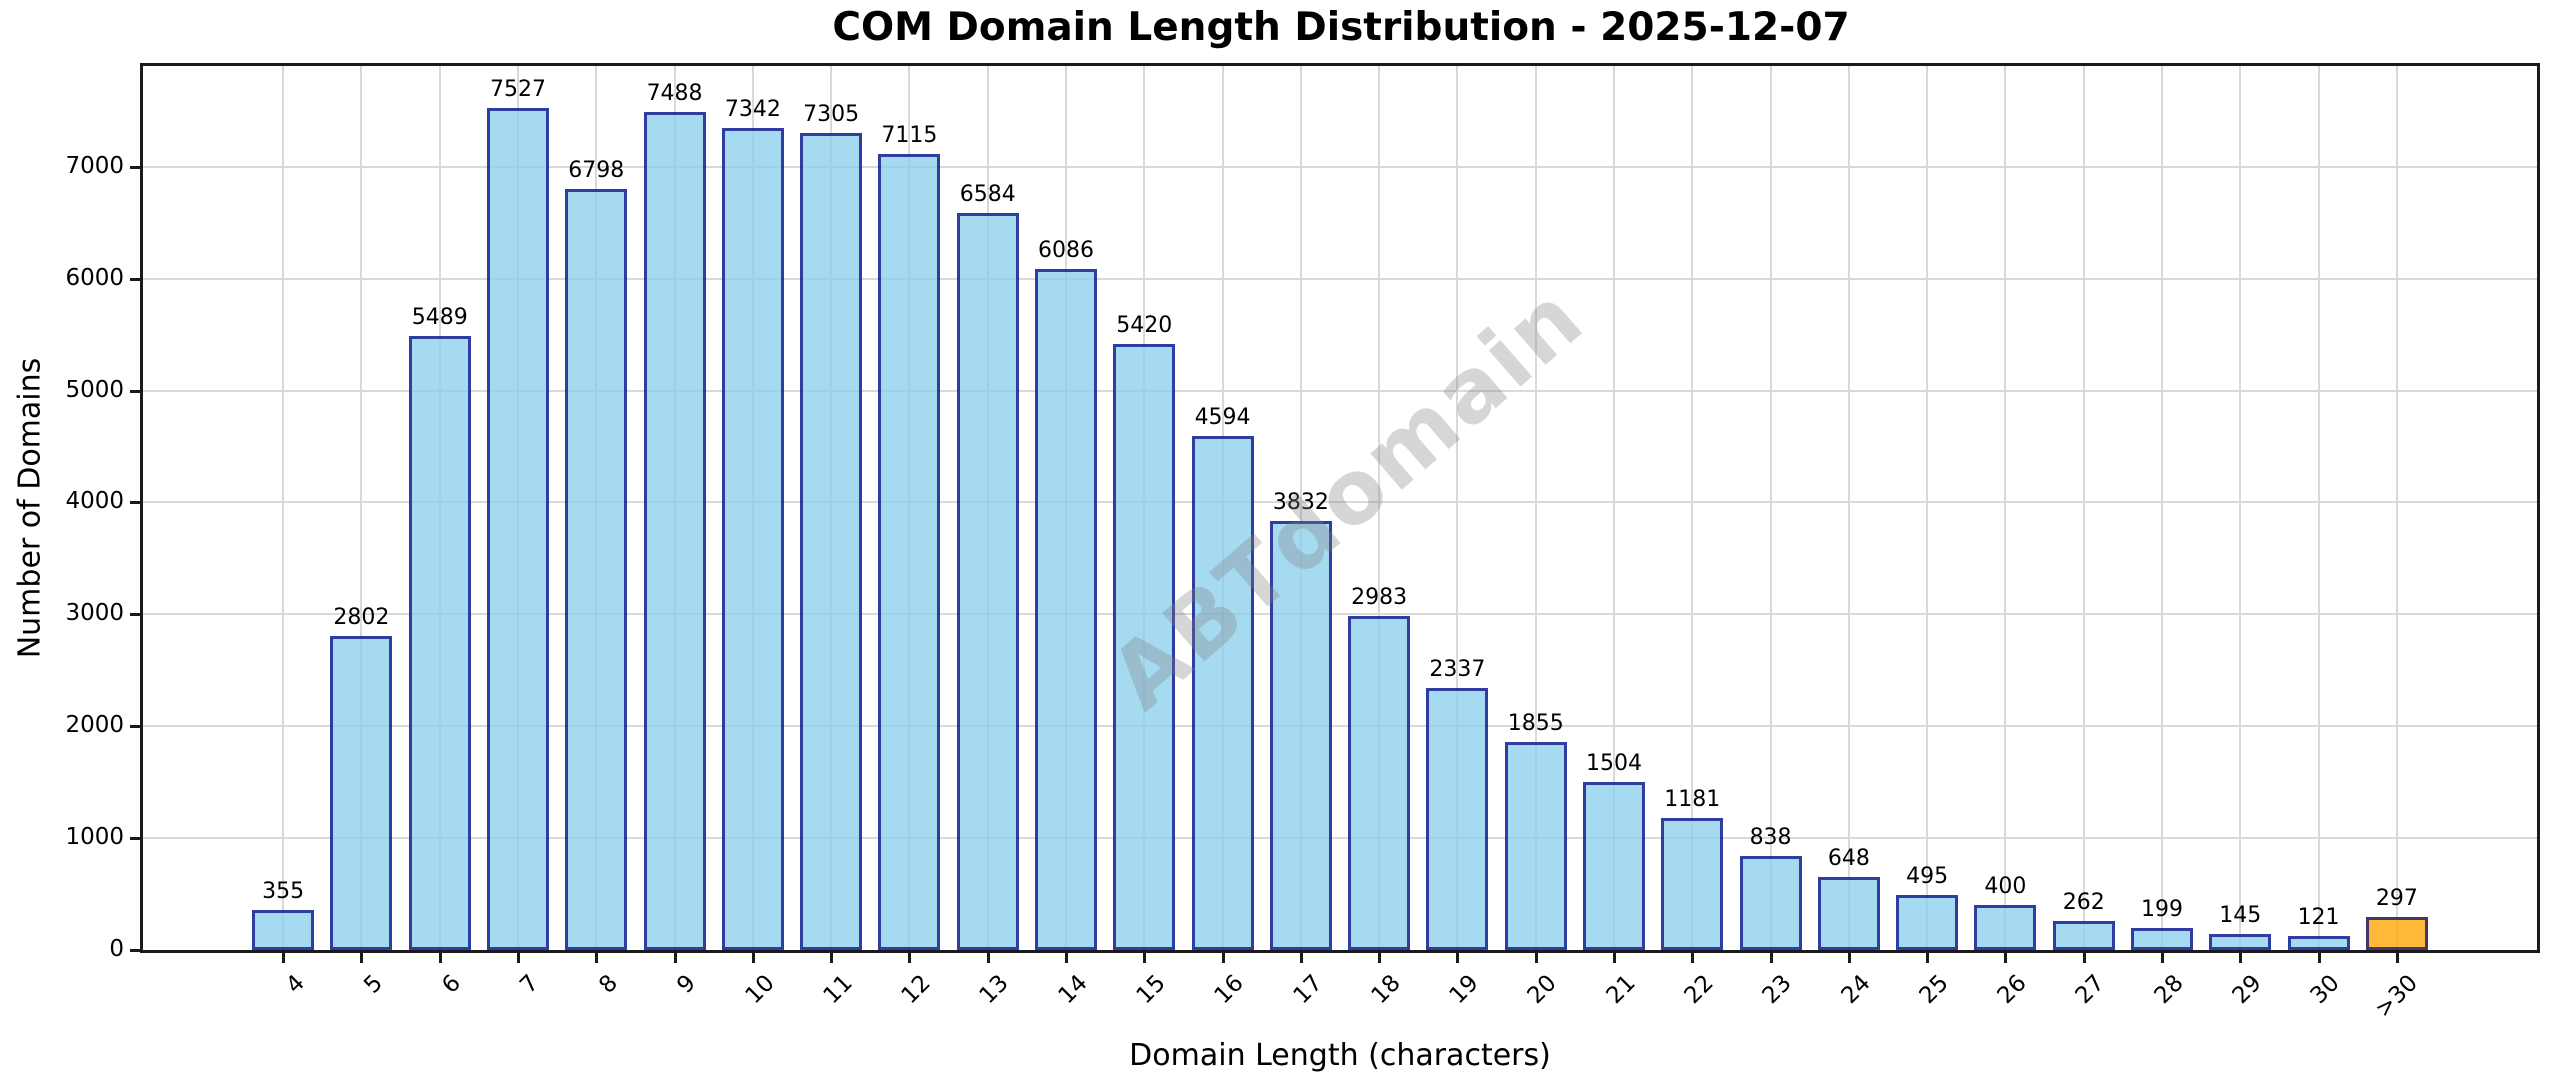  I want to click on bar-value-label: 297, so click(2396, 898).